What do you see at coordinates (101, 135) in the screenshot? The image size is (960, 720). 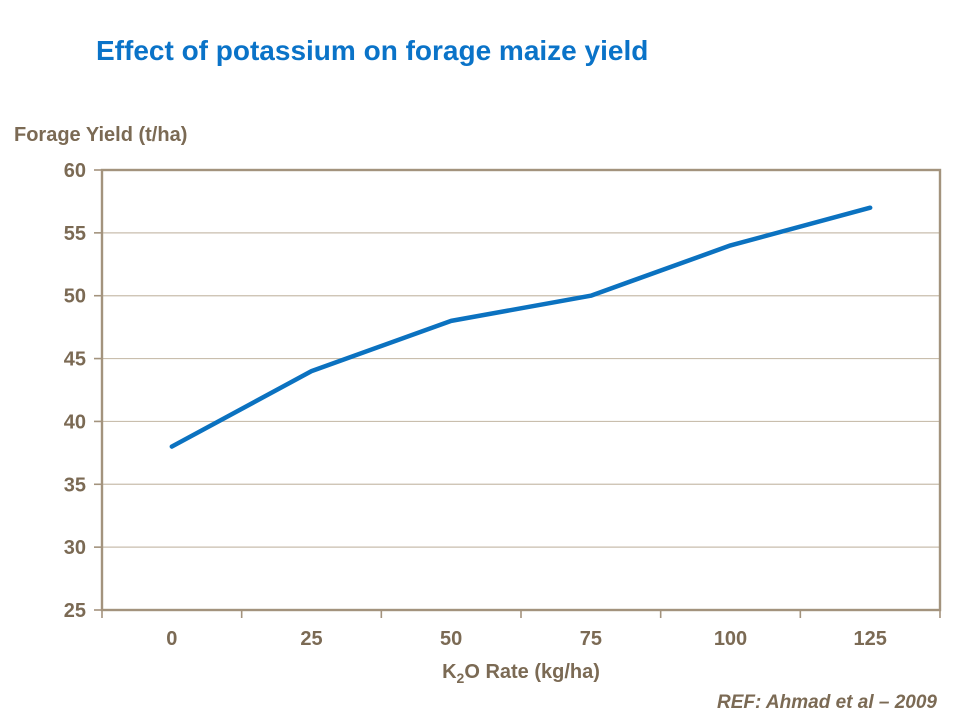 I see `y-axis-title: Forage Yield (t/ha)` at bounding box center [101, 135].